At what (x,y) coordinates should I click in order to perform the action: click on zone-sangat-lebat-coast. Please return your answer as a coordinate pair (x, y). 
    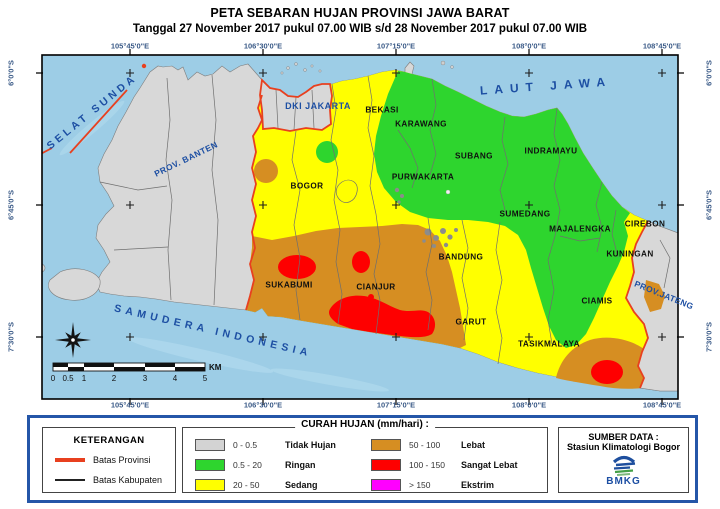
    Looking at the image, I should click on (382, 316).